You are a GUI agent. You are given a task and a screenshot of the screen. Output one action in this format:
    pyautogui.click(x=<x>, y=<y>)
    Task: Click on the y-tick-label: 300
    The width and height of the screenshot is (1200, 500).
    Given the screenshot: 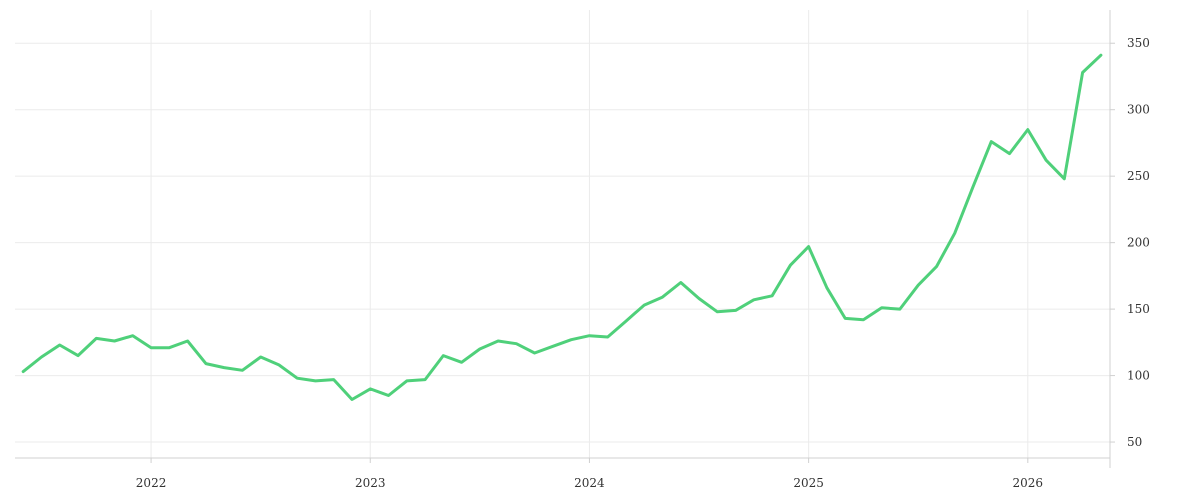 What is the action you would take?
    pyautogui.click(x=1138, y=110)
    